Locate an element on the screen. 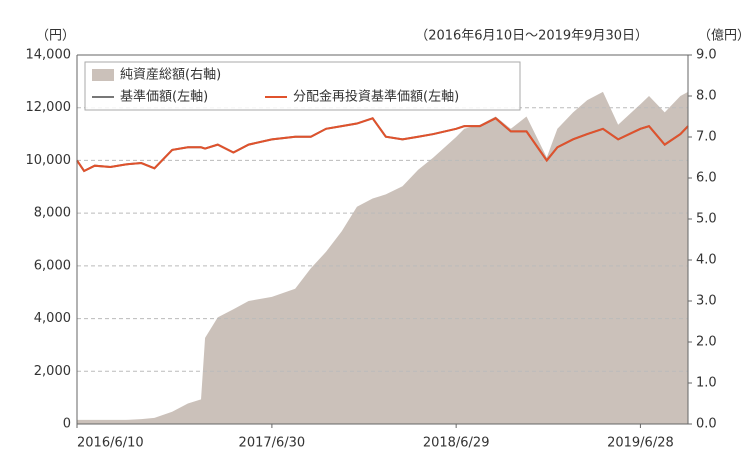  y2-tick-label: 4.0 is located at coordinates (706, 260).